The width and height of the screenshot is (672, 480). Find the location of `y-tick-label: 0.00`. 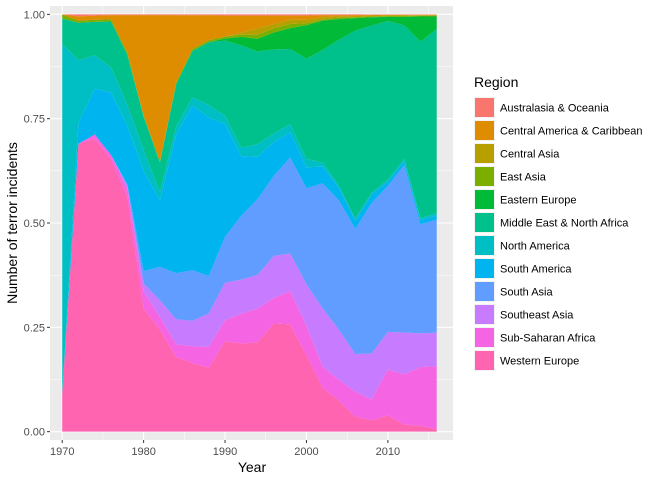

y-tick-label: 0.00 is located at coordinates (34, 433).